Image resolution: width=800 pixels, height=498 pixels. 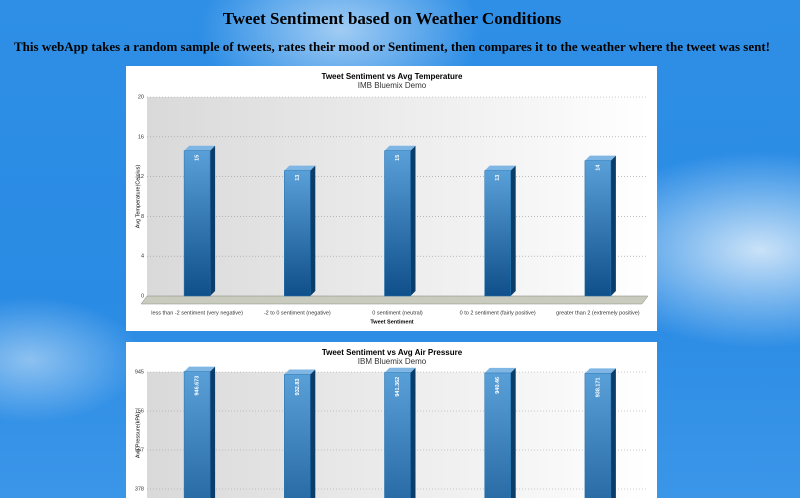 What do you see at coordinates (142, 257) in the screenshot?
I see `y-tick-label: 4` at bounding box center [142, 257].